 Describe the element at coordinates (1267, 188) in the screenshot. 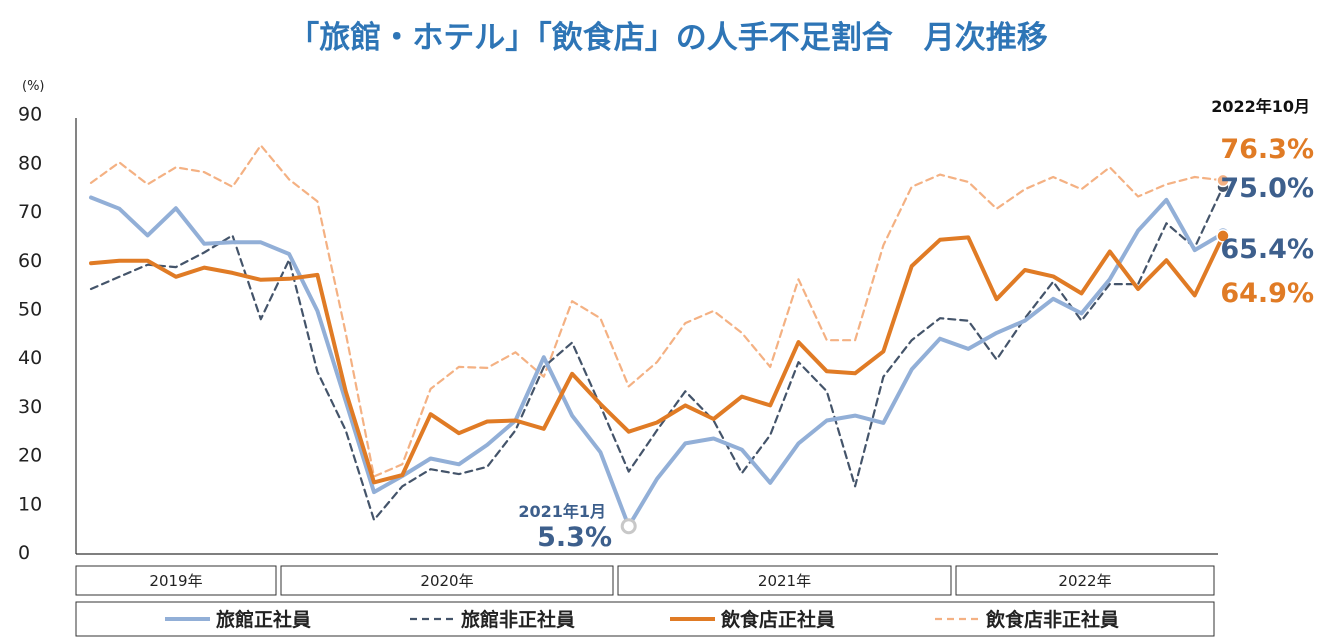

I see `end-value-label: 75.0%` at that location.